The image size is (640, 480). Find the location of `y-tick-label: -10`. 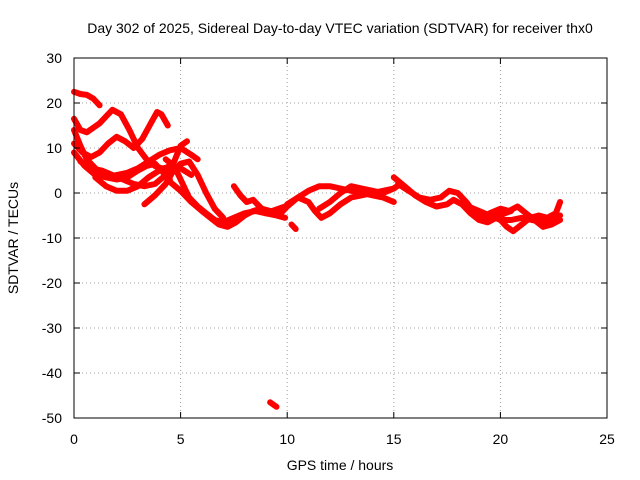

y-tick-label: -10 is located at coordinates (52, 238).